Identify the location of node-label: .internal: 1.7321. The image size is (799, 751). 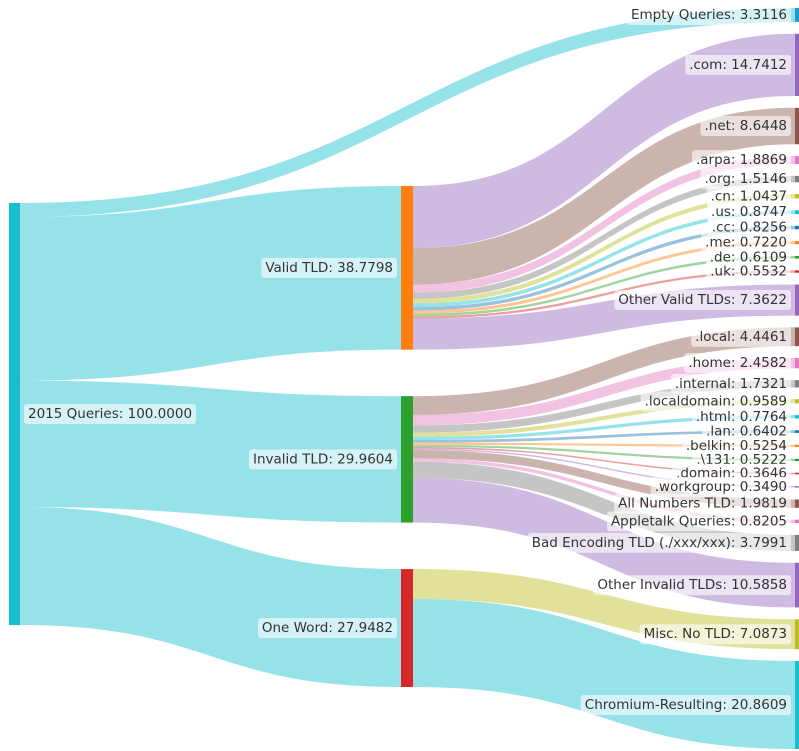
(731, 384).